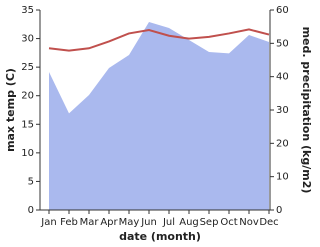 This screenshot has width=320, height=247. I want to click on x-tick-label: Jun, so click(148, 222).